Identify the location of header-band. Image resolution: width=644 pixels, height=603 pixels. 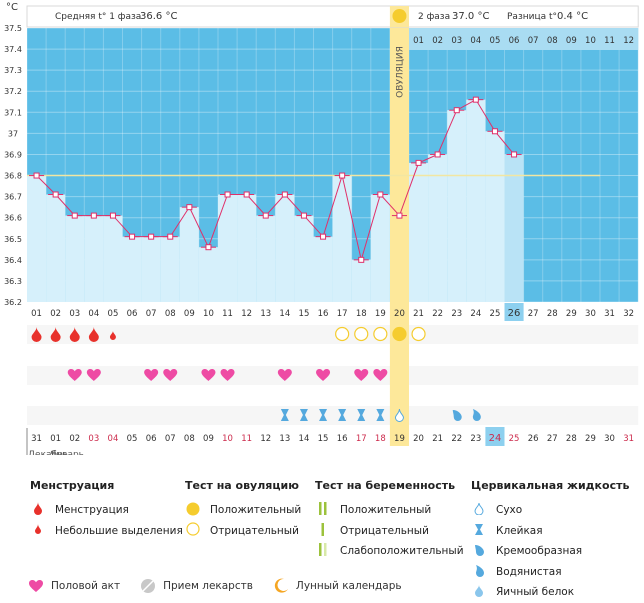
(332, 16).